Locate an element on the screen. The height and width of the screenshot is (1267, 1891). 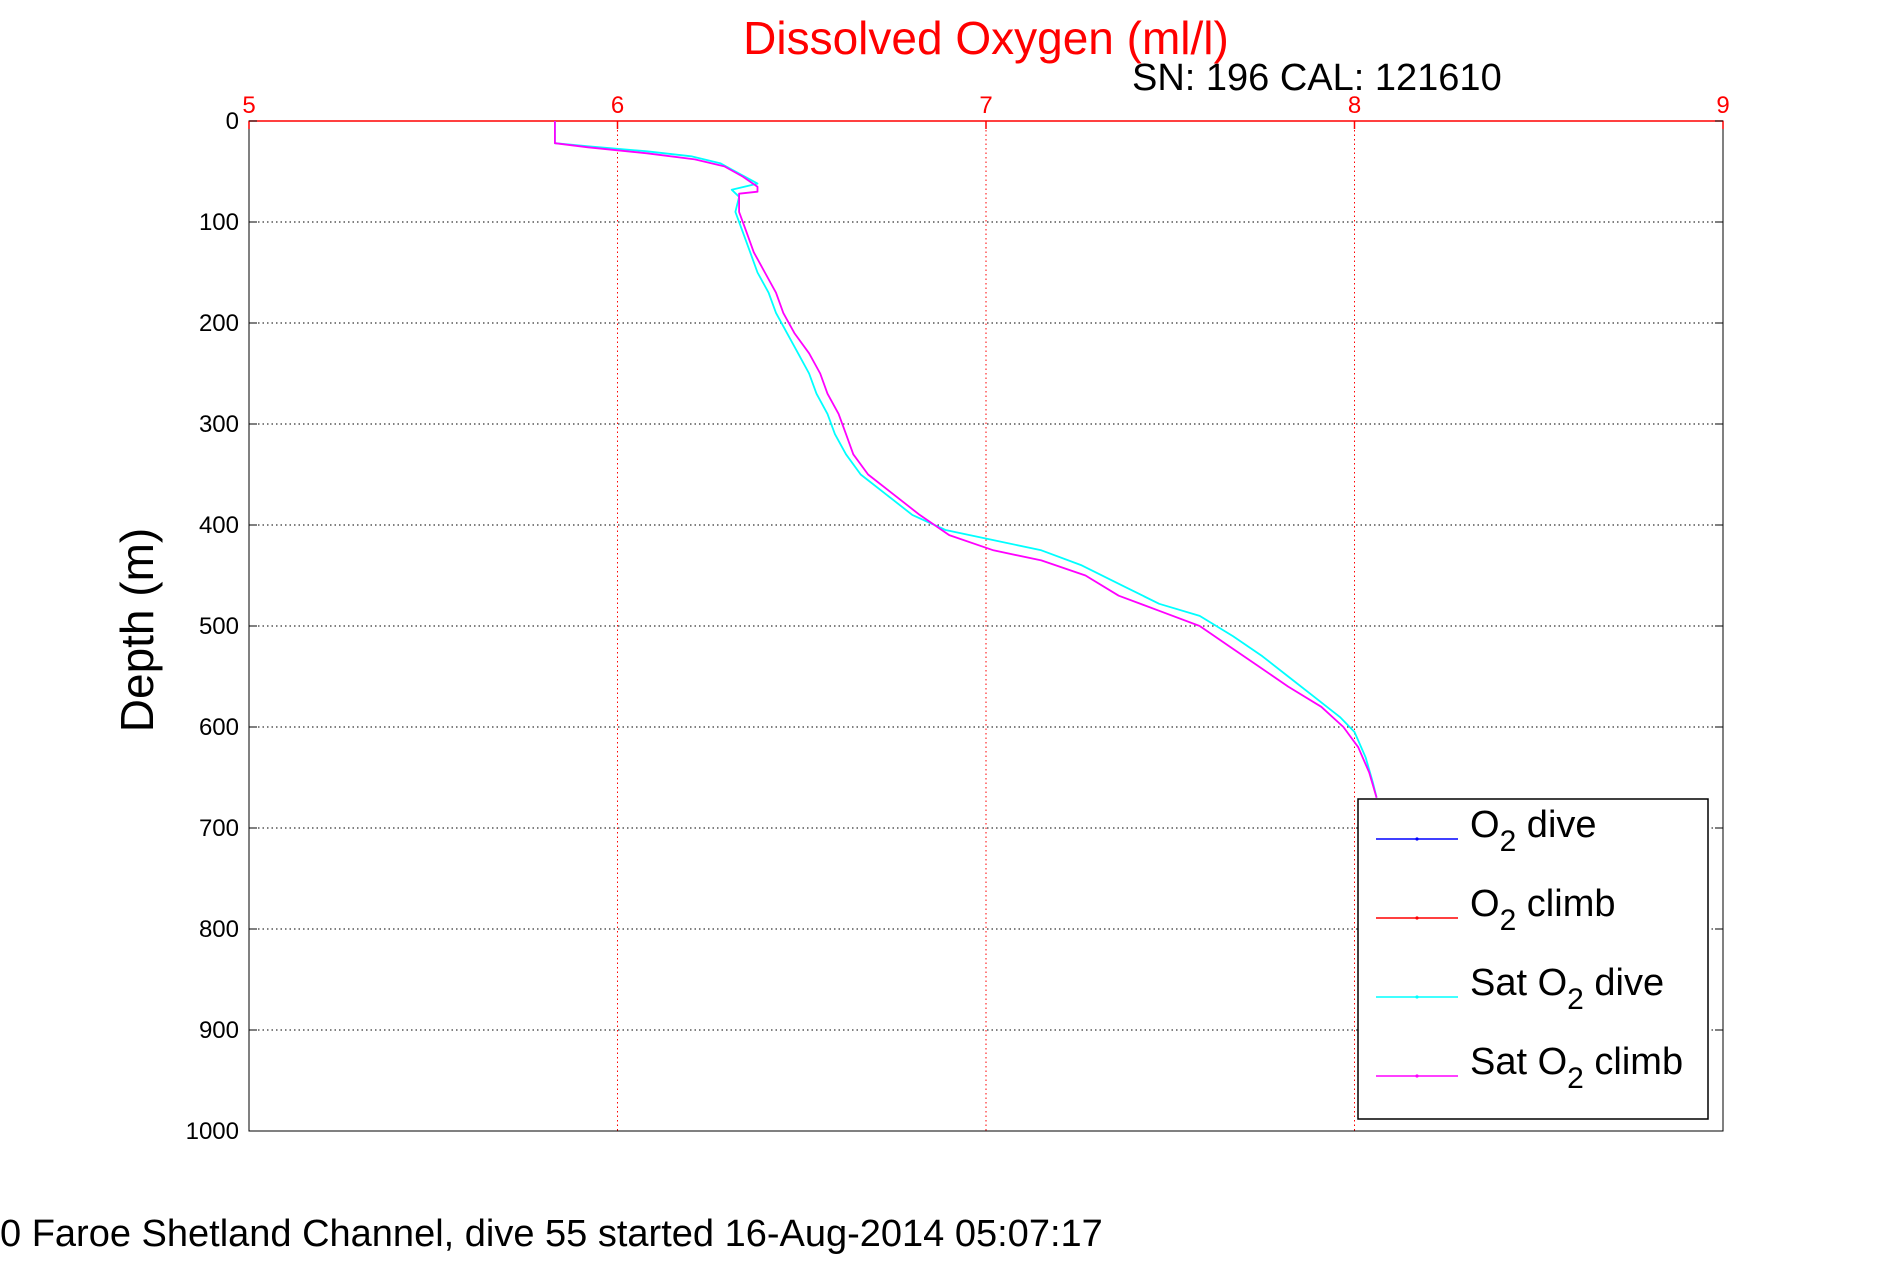
y-tick-label: 100 is located at coordinates (219, 222).